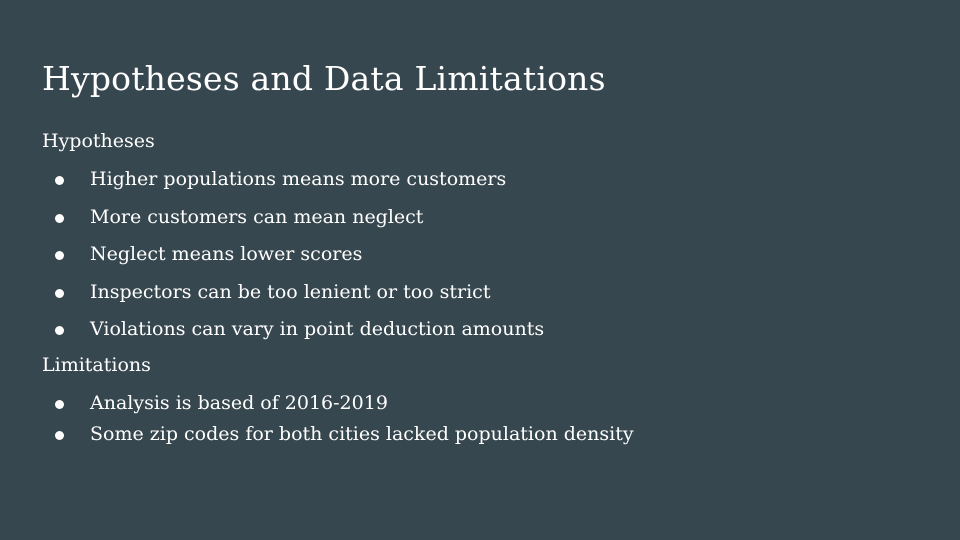 The image size is (960, 540). I want to click on list-item: Analysis is based of 2016-2019, so click(317, 405).